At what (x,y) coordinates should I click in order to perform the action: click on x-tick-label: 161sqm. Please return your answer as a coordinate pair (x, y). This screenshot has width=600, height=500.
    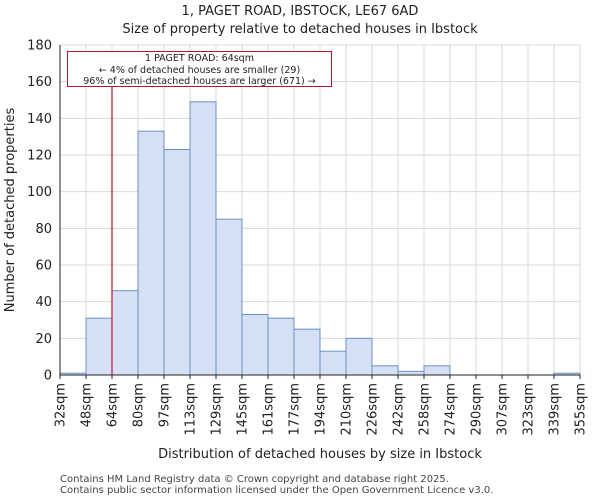
    Looking at the image, I should click on (269, 409).